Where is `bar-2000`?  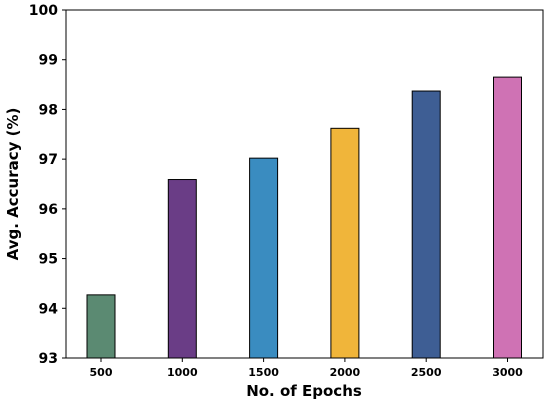
bar-2000 is located at coordinates (345, 243).